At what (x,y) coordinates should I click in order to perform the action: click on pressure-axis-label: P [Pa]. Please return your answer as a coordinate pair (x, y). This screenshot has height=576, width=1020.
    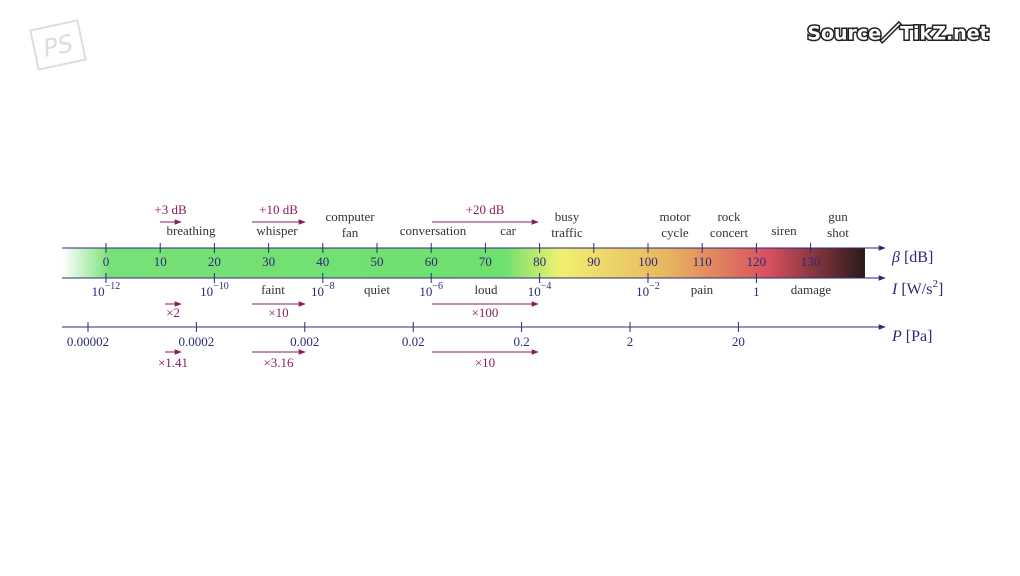
    Looking at the image, I should click on (911, 336).